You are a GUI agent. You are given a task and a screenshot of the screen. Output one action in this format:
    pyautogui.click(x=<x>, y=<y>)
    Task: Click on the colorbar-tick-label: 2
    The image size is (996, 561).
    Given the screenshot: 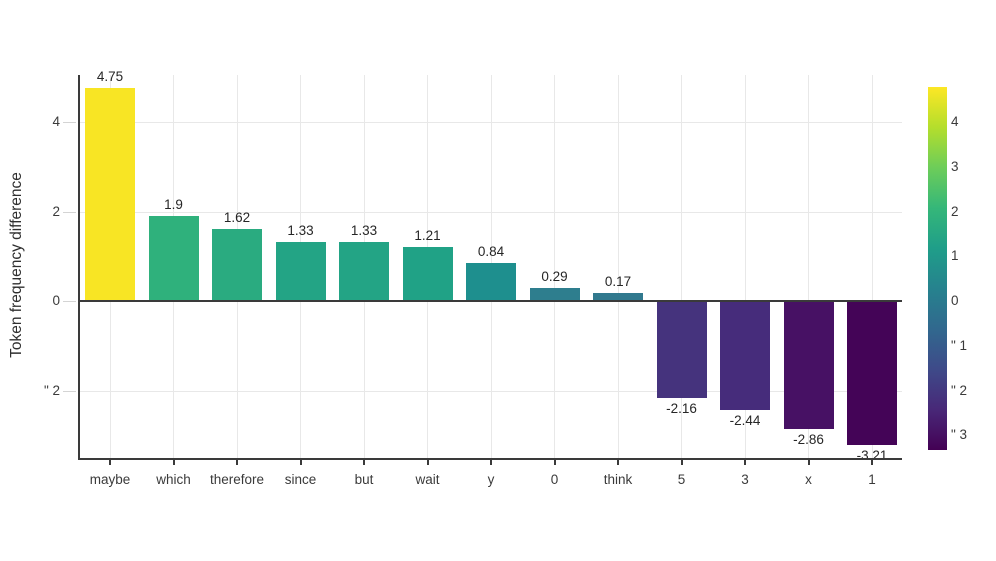 What is the action you would take?
    pyautogui.click(x=955, y=211)
    